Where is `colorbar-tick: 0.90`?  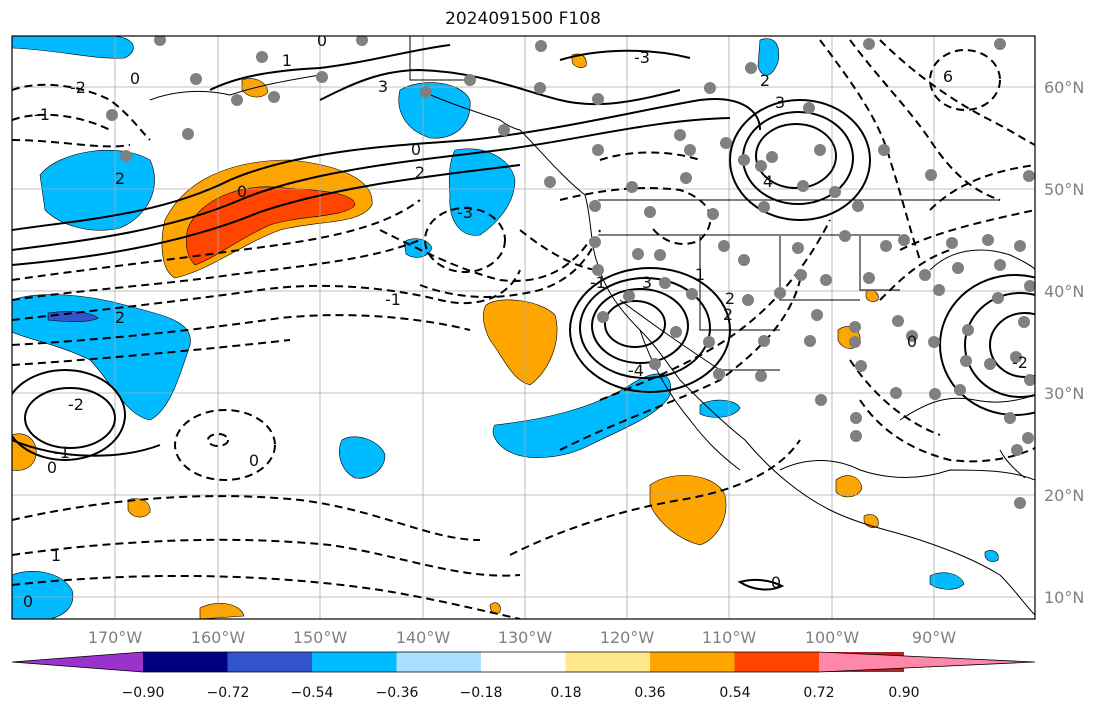 colorbar-tick: 0.90 is located at coordinates (903, 693).